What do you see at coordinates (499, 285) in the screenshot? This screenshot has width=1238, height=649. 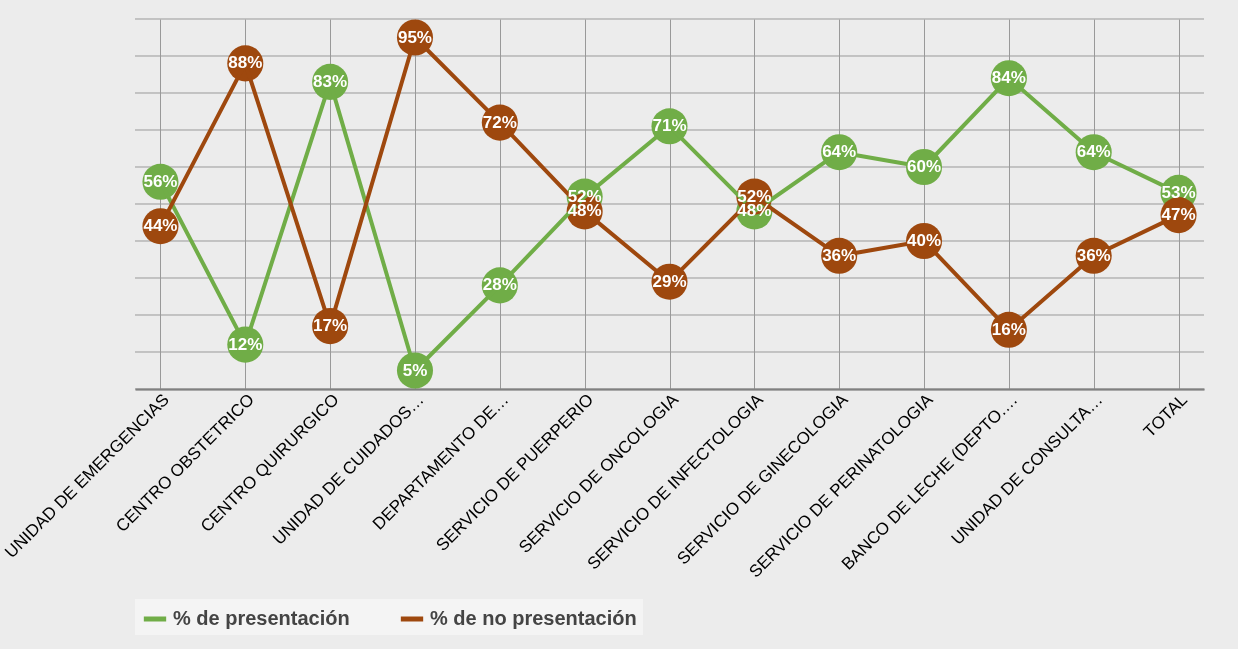 I see `data-label: 28%` at bounding box center [499, 285].